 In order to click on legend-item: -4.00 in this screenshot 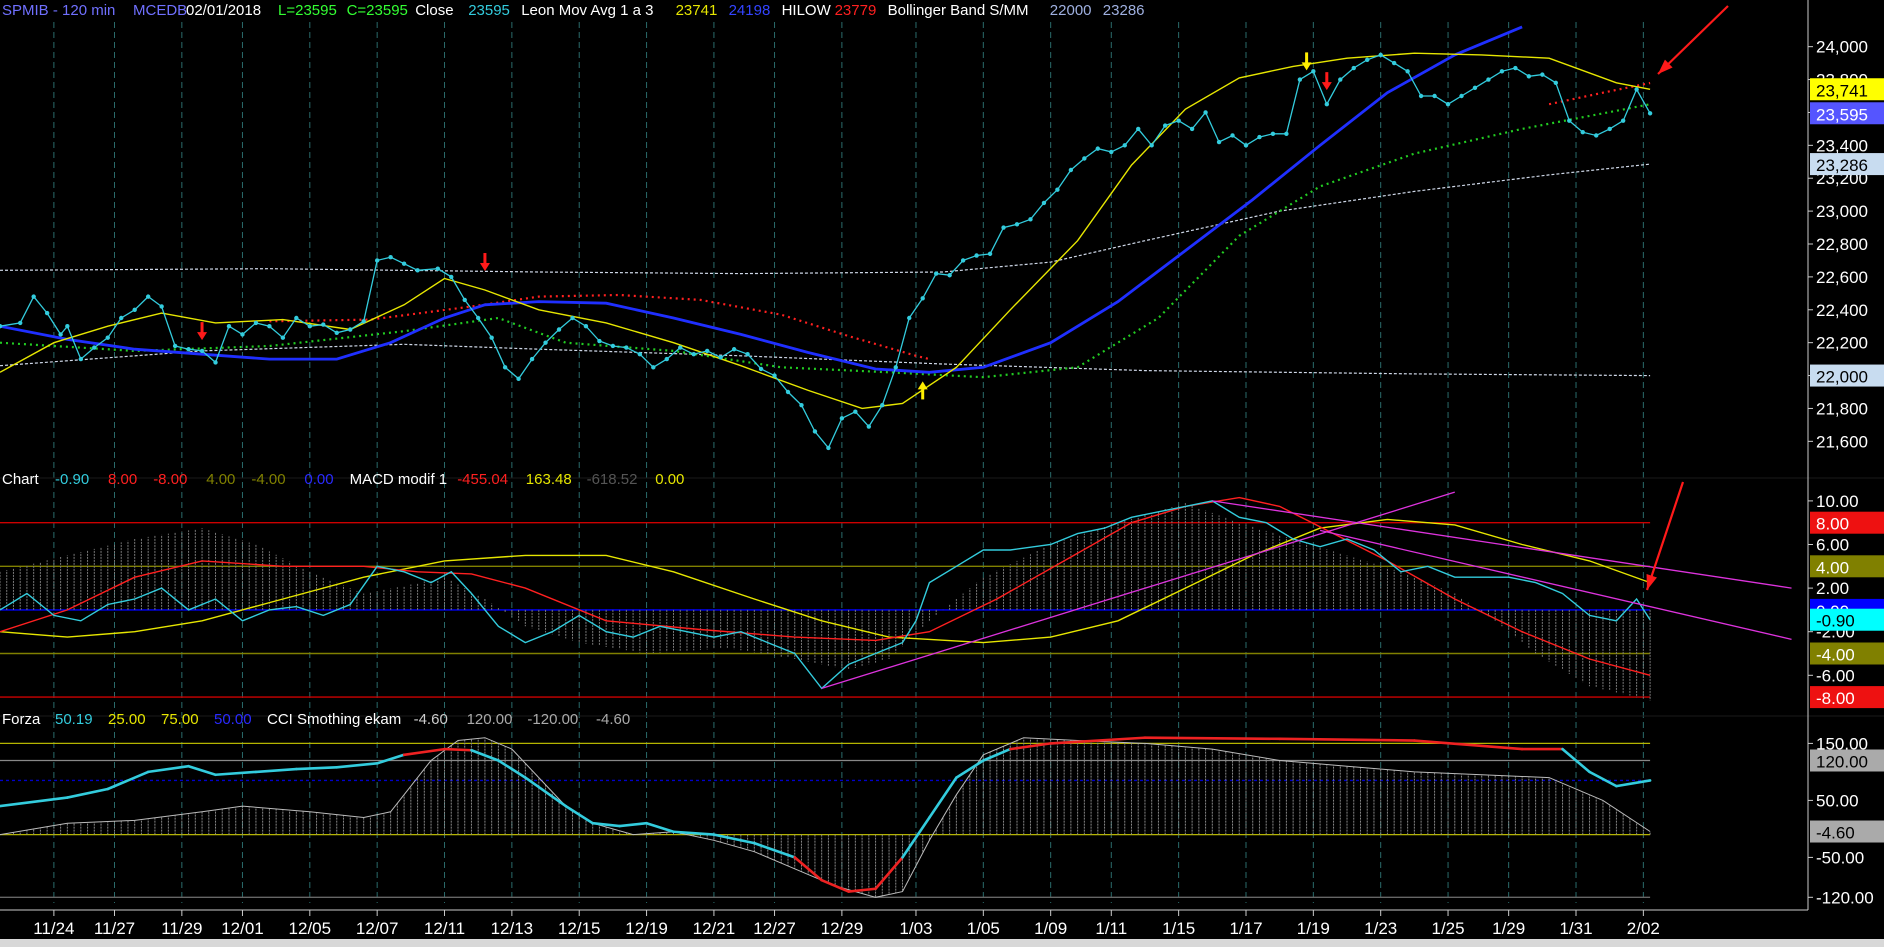, I will do `click(268, 479)`.